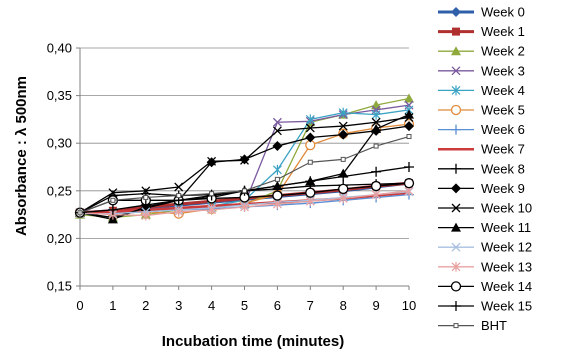  Describe the element at coordinates (506, 286) in the screenshot. I see `legend-label: Week 14` at that location.